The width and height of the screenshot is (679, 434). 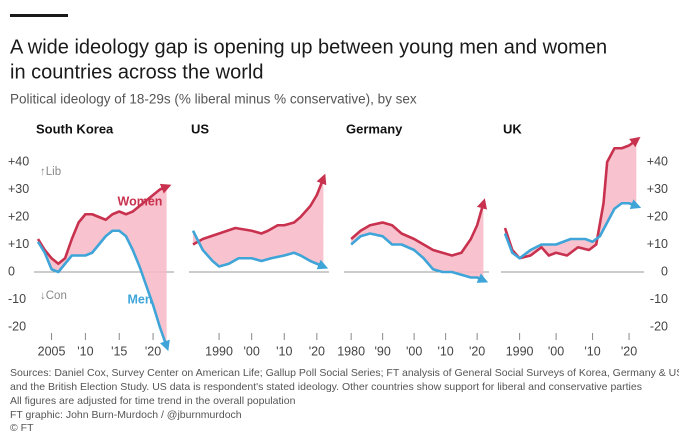 I want to click on annotation: ↑Lib, so click(x=50, y=172).